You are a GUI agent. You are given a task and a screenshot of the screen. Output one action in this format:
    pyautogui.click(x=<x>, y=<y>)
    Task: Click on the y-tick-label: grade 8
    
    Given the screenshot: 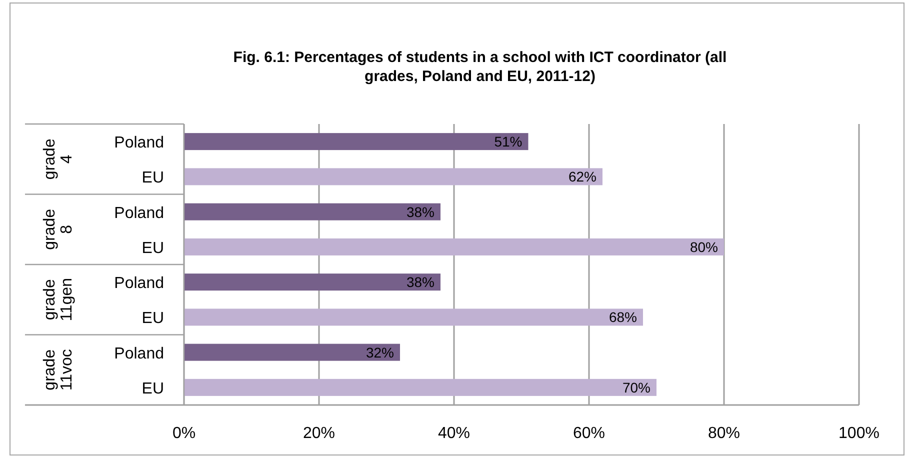 What is the action you would take?
    pyautogui.click(x=59, y=229)
    